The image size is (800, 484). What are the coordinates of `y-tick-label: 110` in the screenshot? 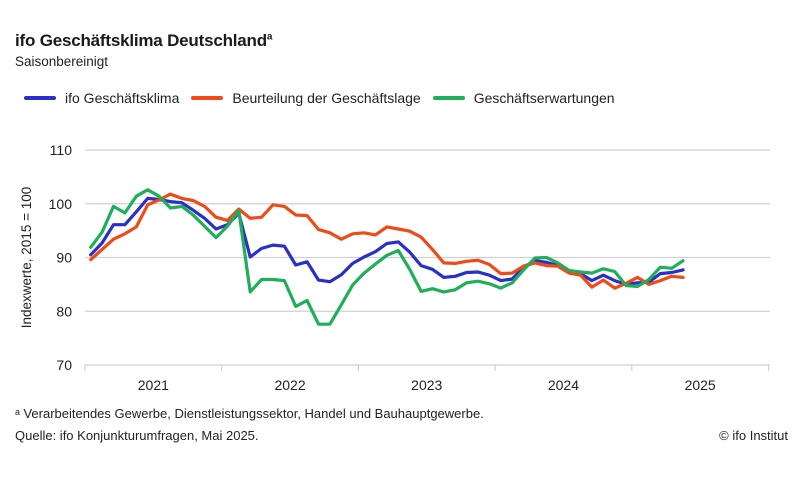 It's located at (61, 150).